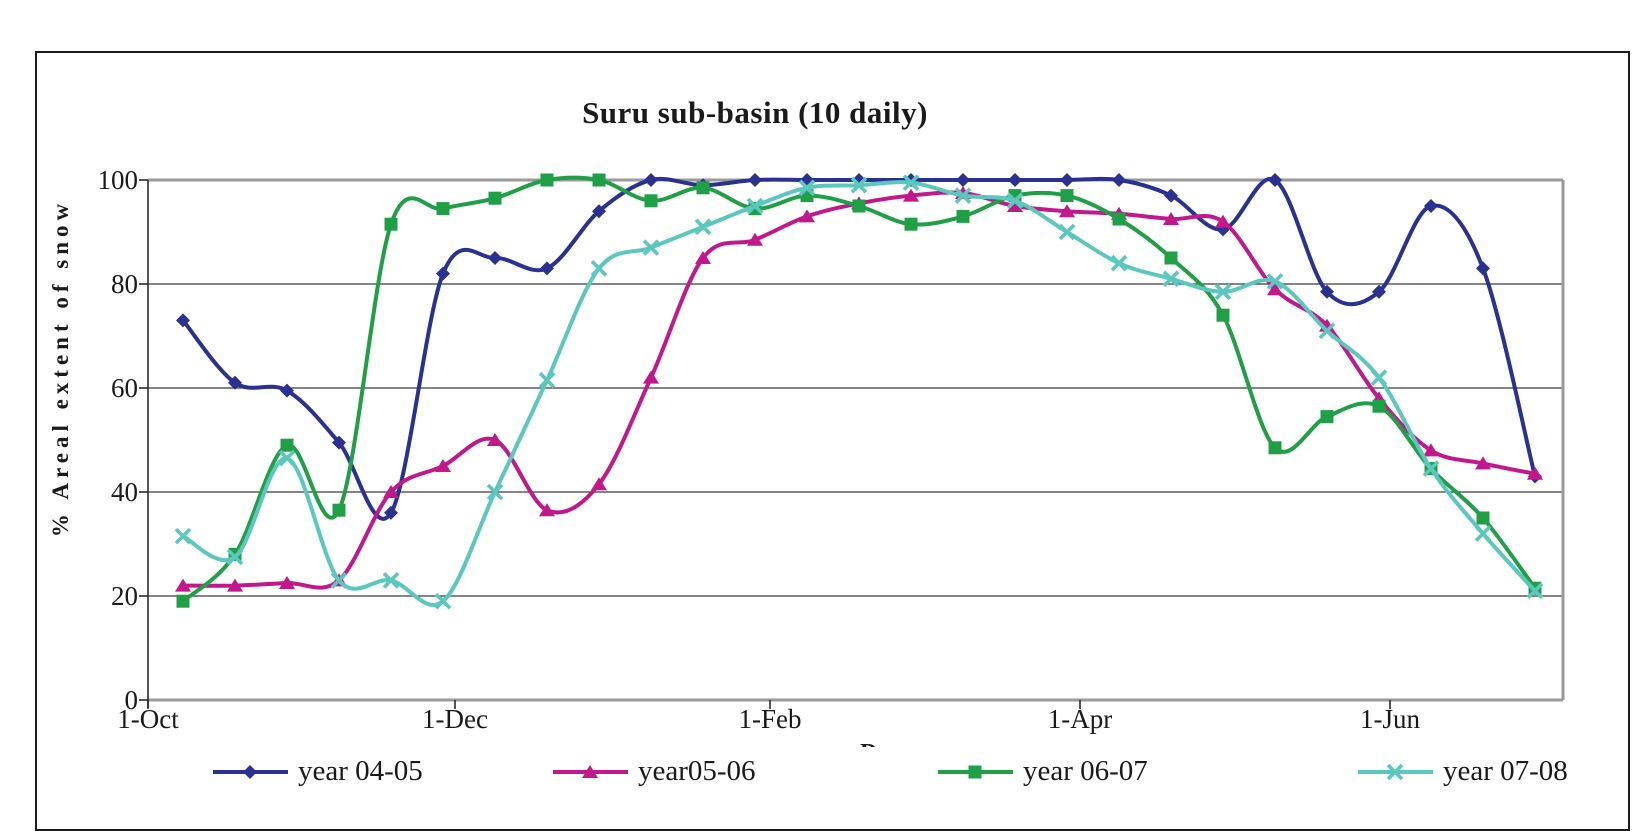 This screenshot has height=831, width=1637. I want to click on x-tick-label-1-Jun: 1-Jun, so click(1390, 719).